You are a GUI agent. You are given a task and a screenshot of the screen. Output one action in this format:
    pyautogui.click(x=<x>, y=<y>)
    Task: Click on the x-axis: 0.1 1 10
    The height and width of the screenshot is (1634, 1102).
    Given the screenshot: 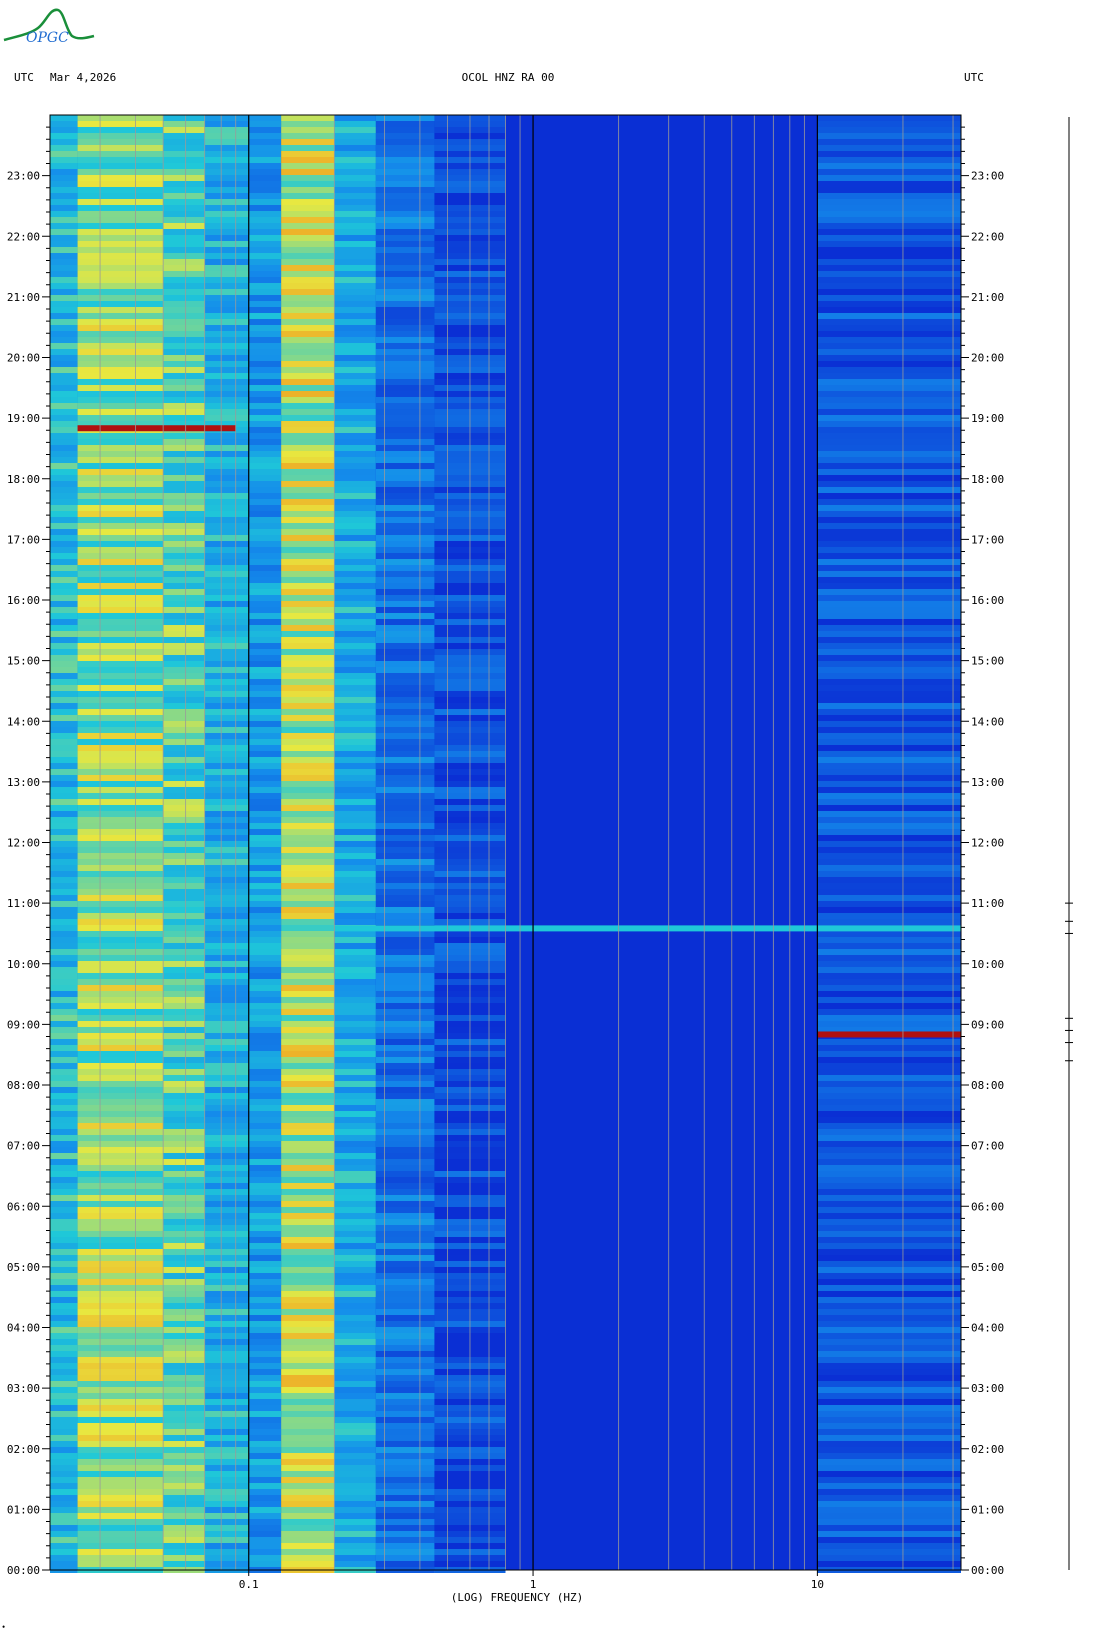 What is the action you would take?
    pyautogui.click(x=531, y=1580)
    